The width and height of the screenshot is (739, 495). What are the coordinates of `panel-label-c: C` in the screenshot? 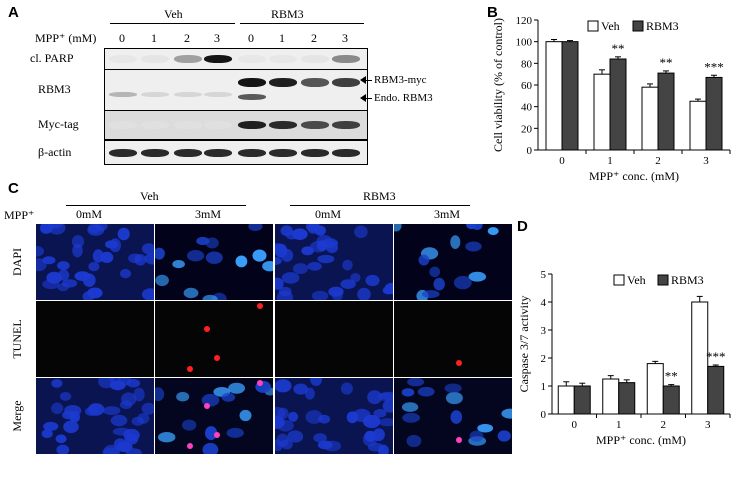 It's located at (13, 188).